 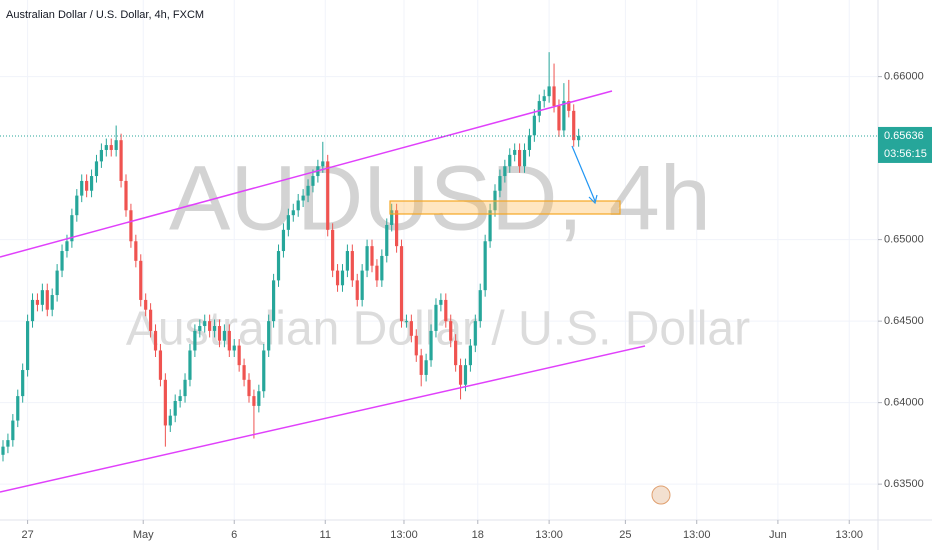 What do you see at coordinates (905, 144) in the screenshot?
I see `last-price-box` at bounding box center [905, 144].